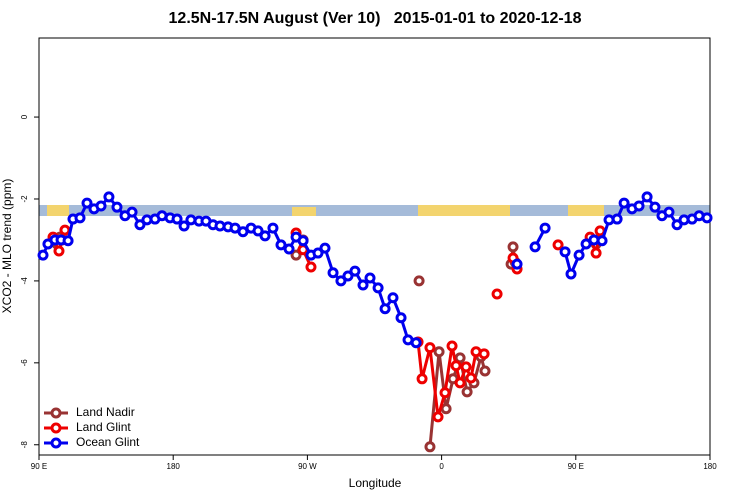 The height and width of the screenshot is (500, 750). What do you see at coordinates (24, 199) in the screenshot?
I see `y-tick-label: -2` at bounding box center [24, 199].